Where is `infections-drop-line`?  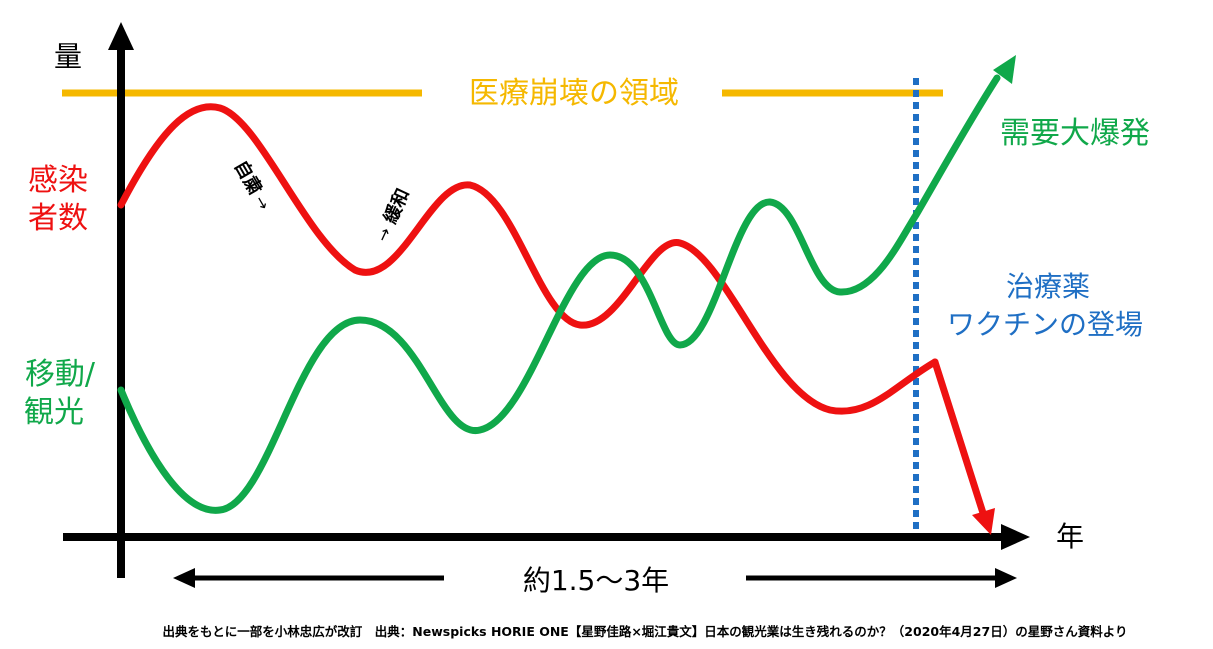 infections-drop-line is located at coordinates (959, 437).